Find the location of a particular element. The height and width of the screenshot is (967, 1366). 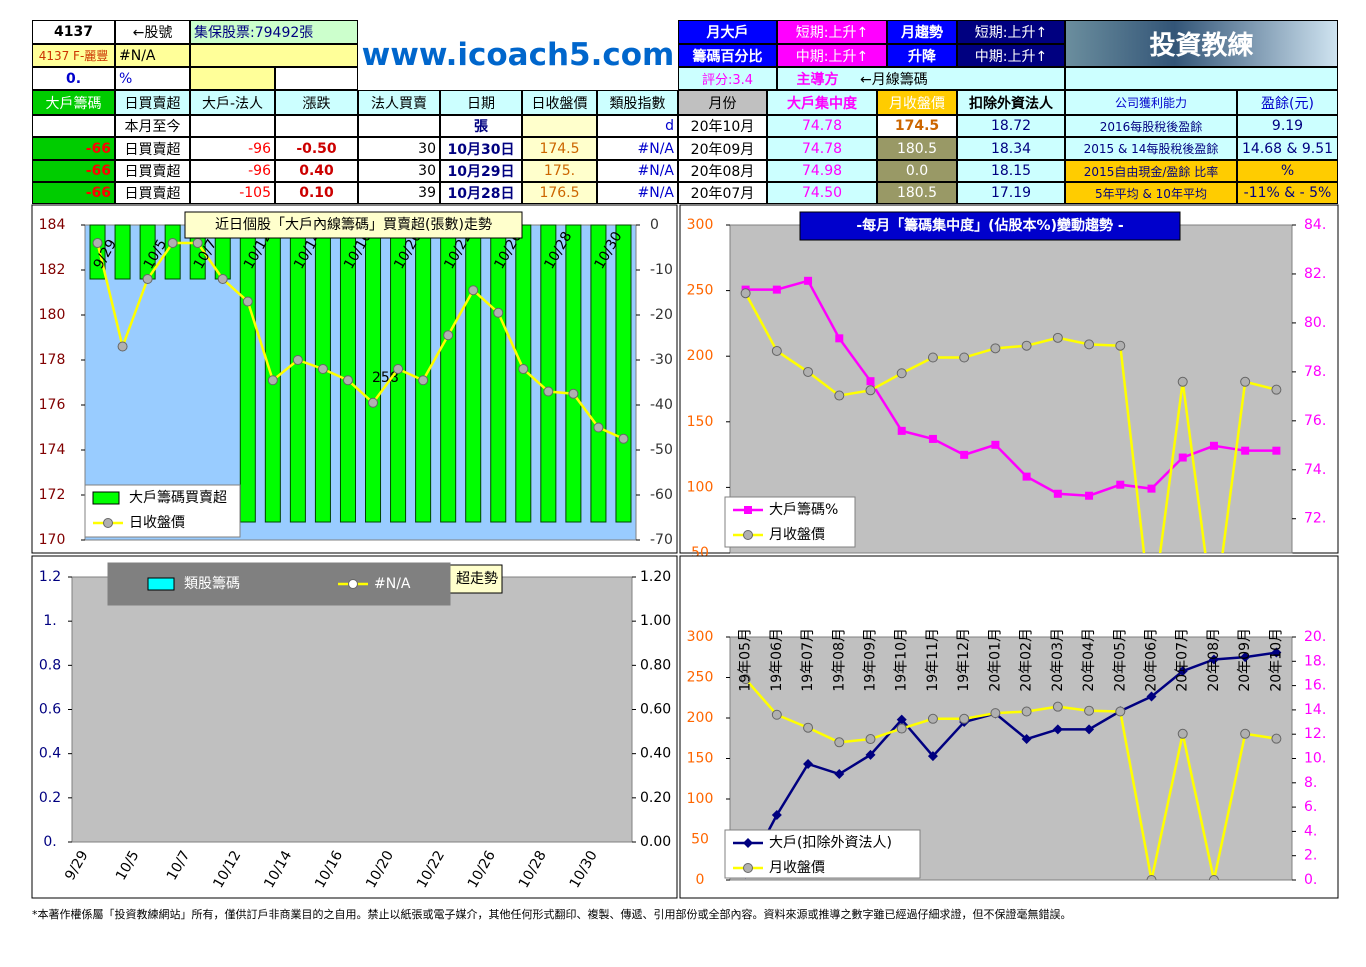

tick-label: 72. is located at coordinates (1315, 519).